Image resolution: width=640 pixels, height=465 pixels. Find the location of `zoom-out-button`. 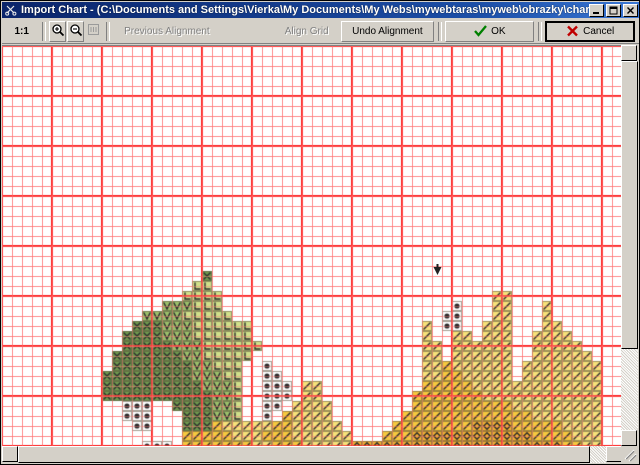

zoom-out-button is located at coordinates (76, 31).